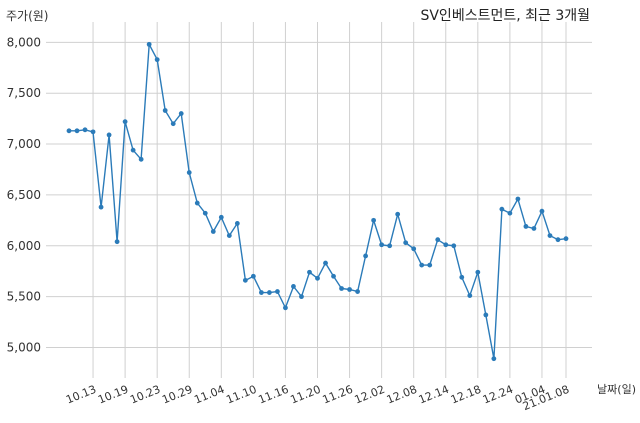  I want to click on x-tick-label: 11.10, so click(241, 395).